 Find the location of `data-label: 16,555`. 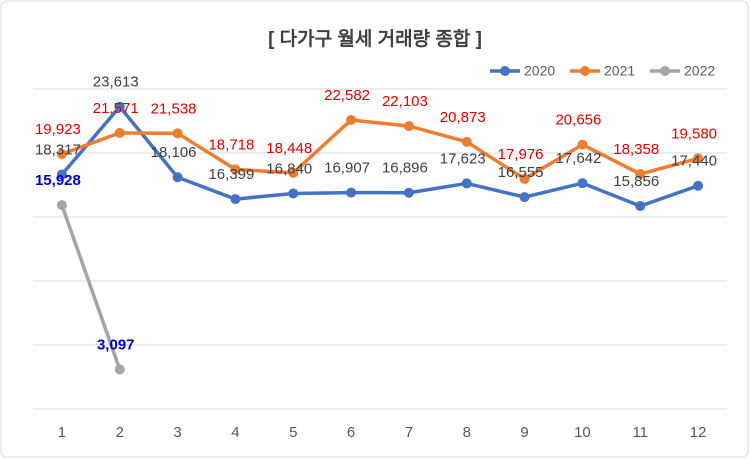

data-label: 16,555 is located at coordinates (521, 172).